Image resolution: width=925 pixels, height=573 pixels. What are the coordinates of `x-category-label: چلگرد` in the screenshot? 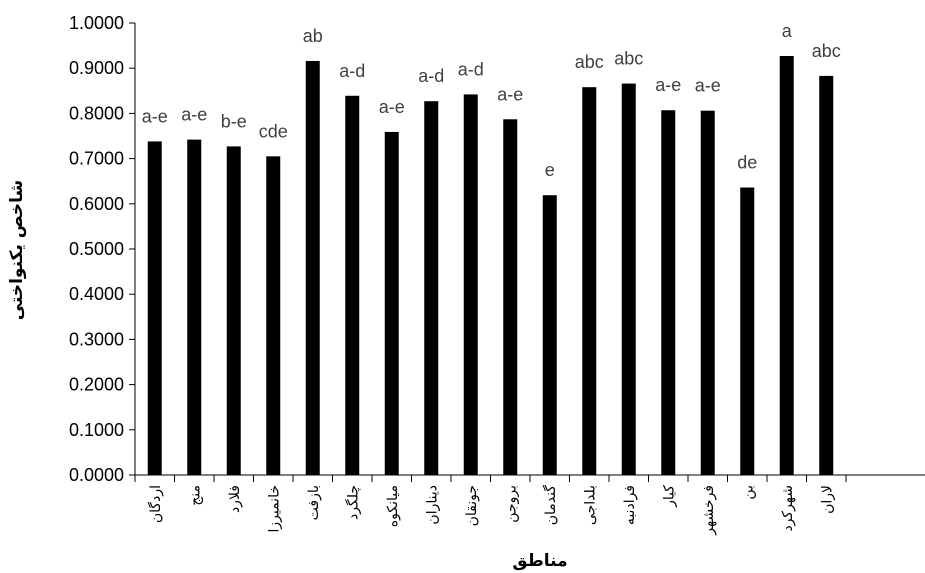 It's located at (352, 502).